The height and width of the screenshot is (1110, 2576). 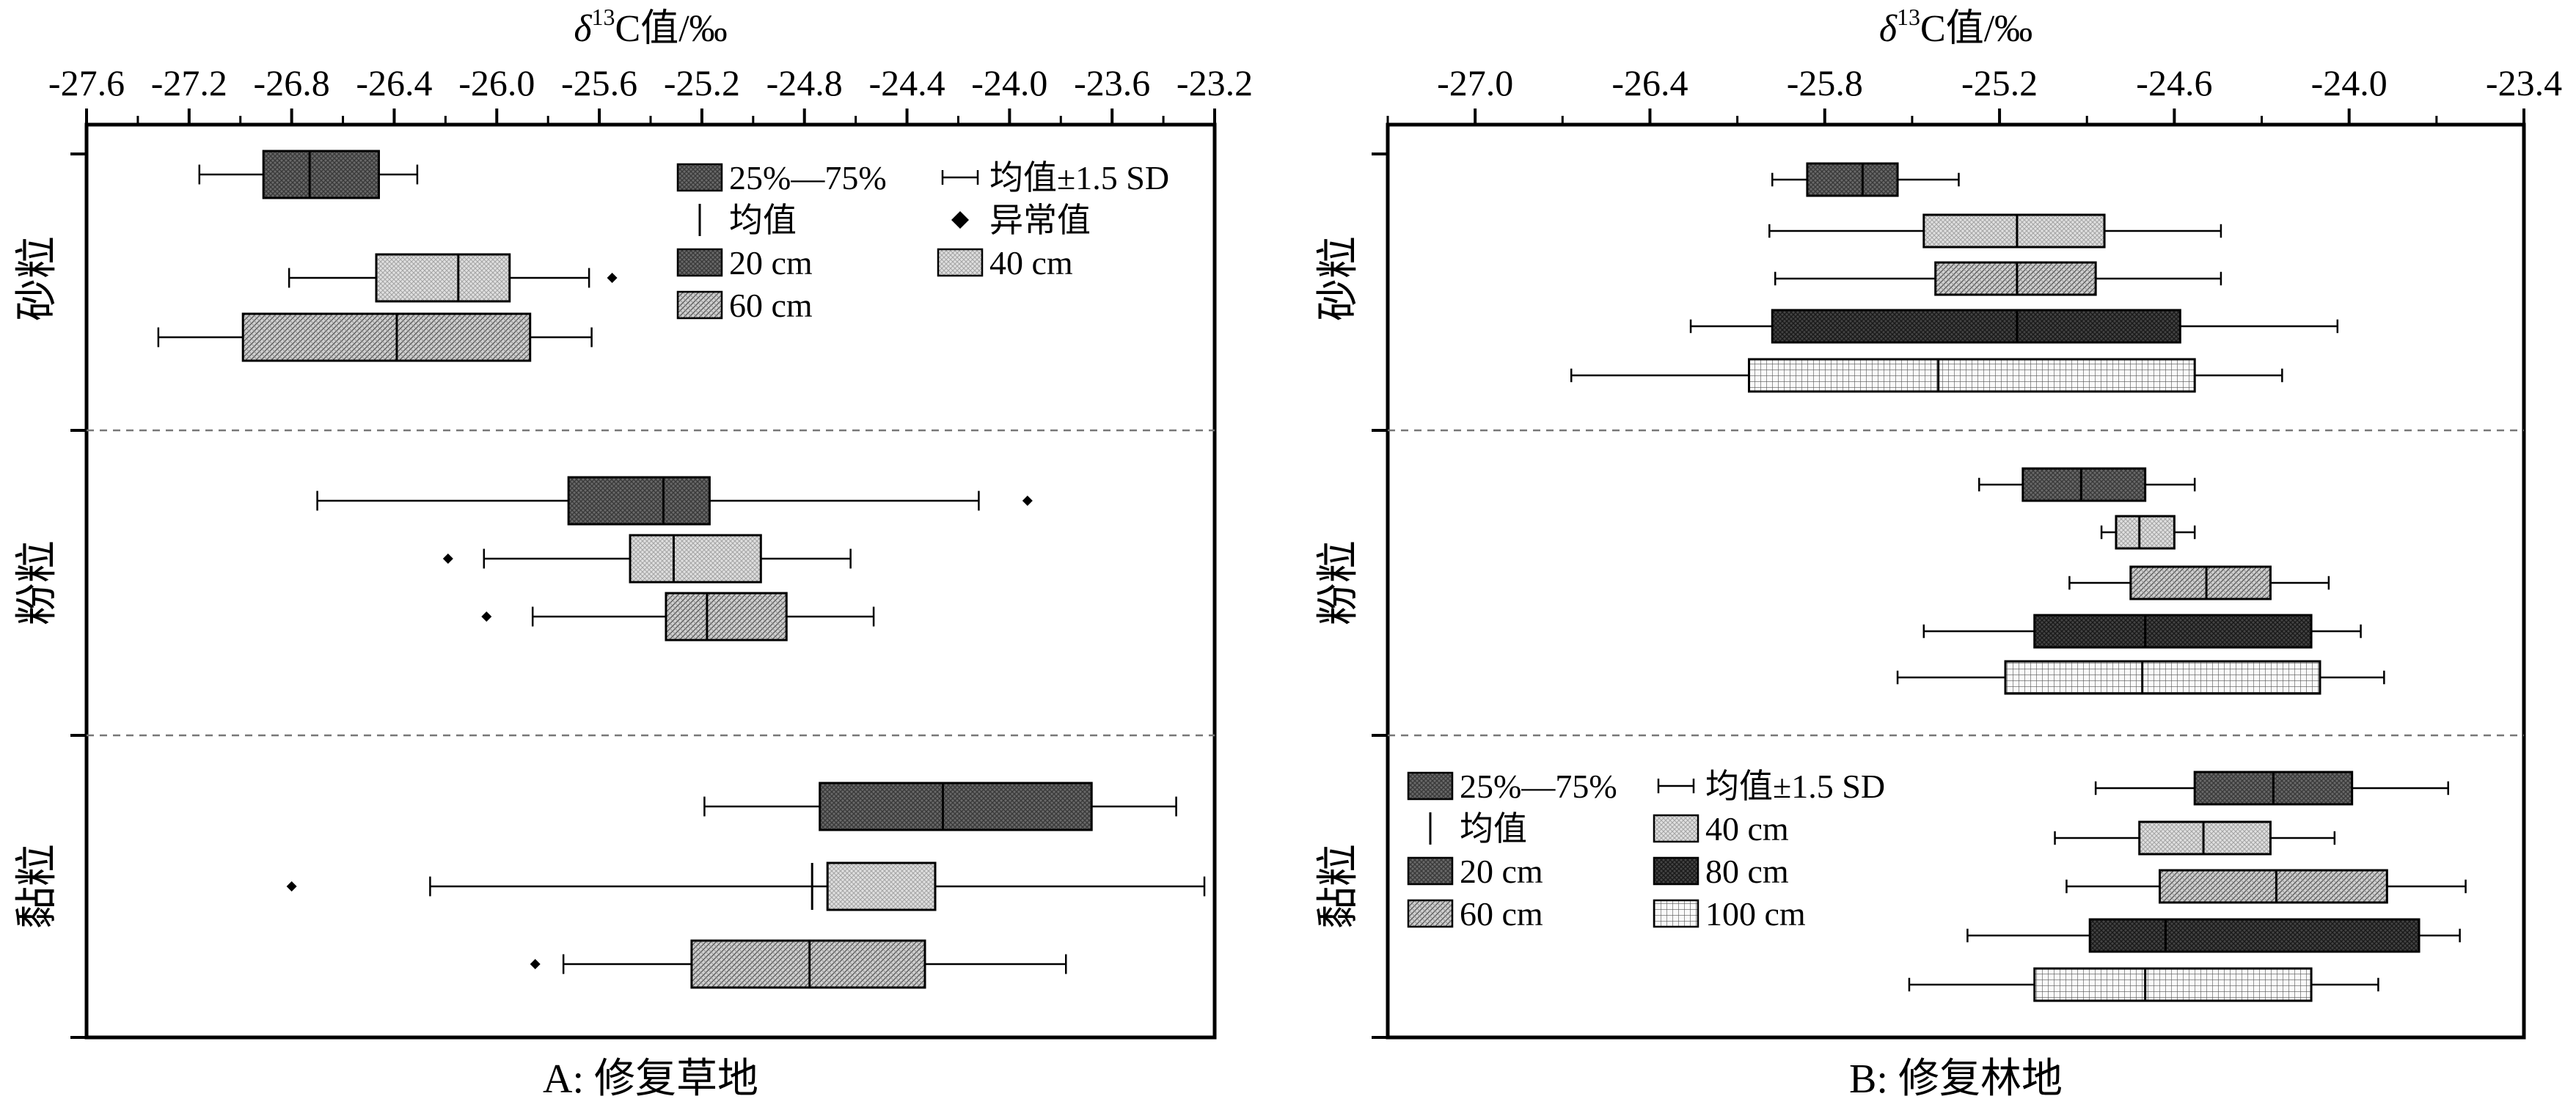 What do you see at coordinates (189, 82) in the screenshot?
I see `x-tick-label: -27.2` at bounding box center [189, 82].